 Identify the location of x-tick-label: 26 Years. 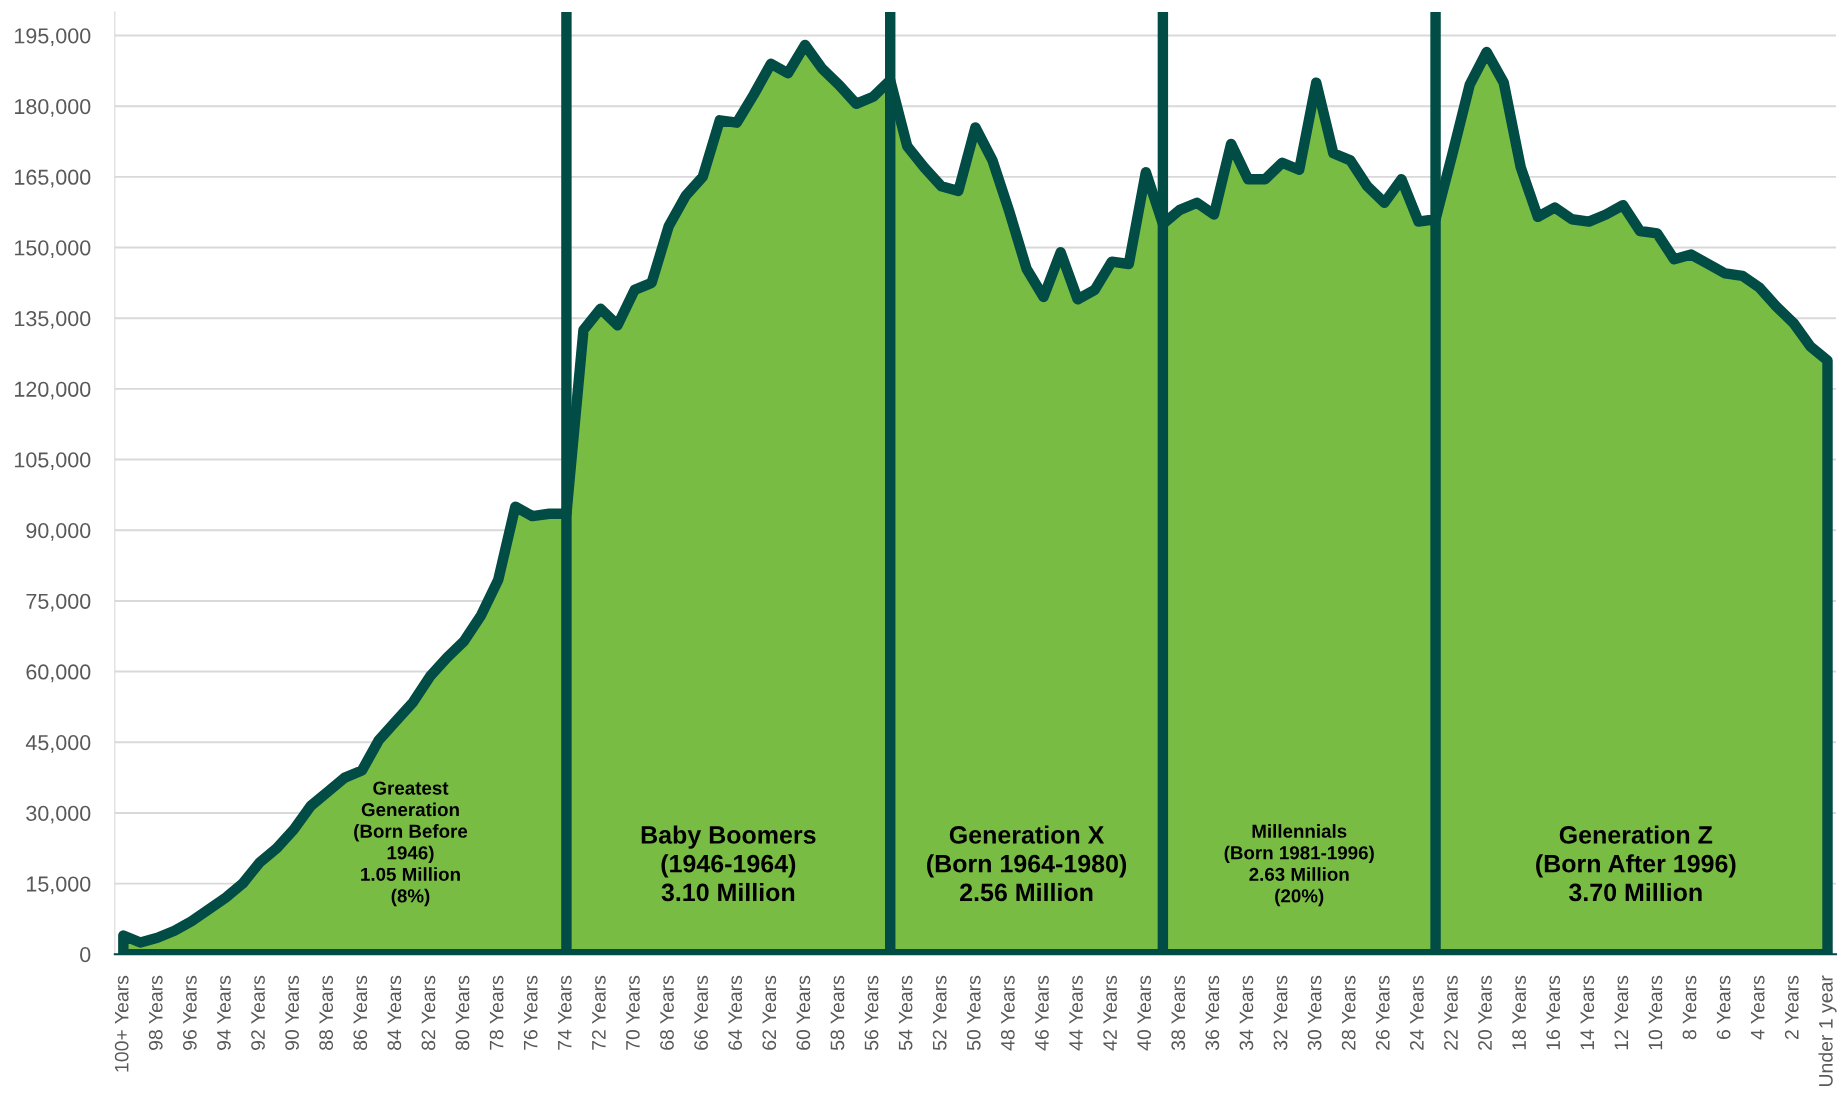
(1382, 1012).